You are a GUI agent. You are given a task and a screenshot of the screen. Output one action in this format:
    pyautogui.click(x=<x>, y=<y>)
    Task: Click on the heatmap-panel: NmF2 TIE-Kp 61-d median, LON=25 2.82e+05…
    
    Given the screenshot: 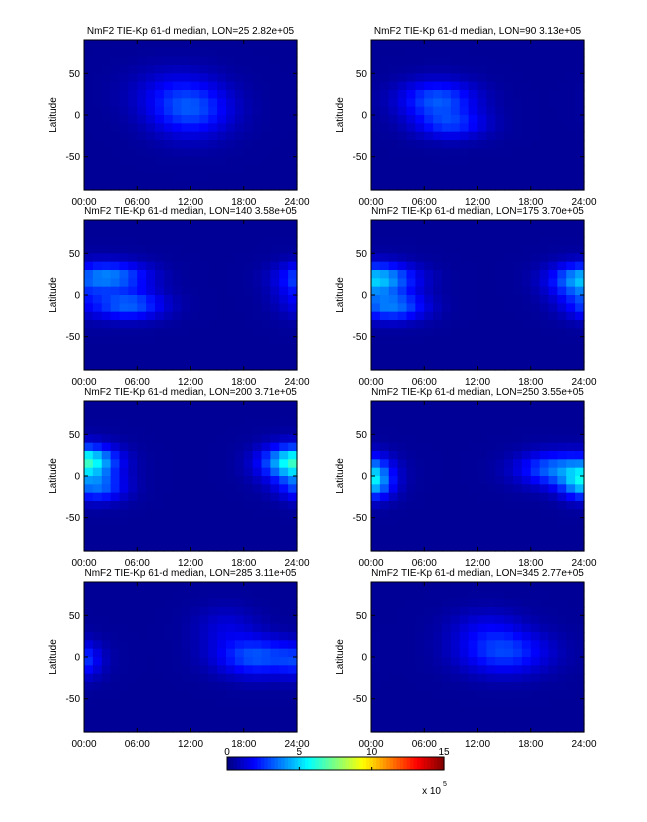 What is the action you would take?
    pyautogui.click(x=179, y=117)
    